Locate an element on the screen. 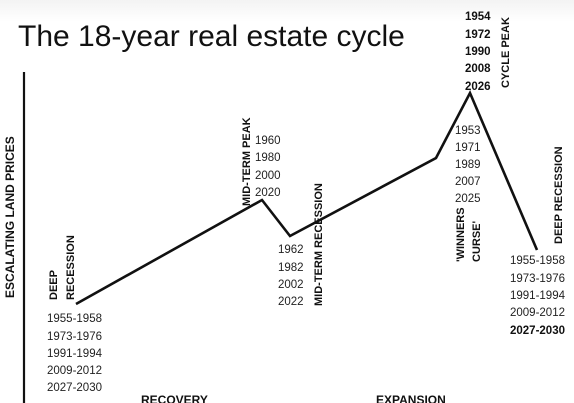 The height and width of the screenshot is (403, 574). mid-term-recession-label: MID-TERM RECESSION is located at coordinates (319, 244).